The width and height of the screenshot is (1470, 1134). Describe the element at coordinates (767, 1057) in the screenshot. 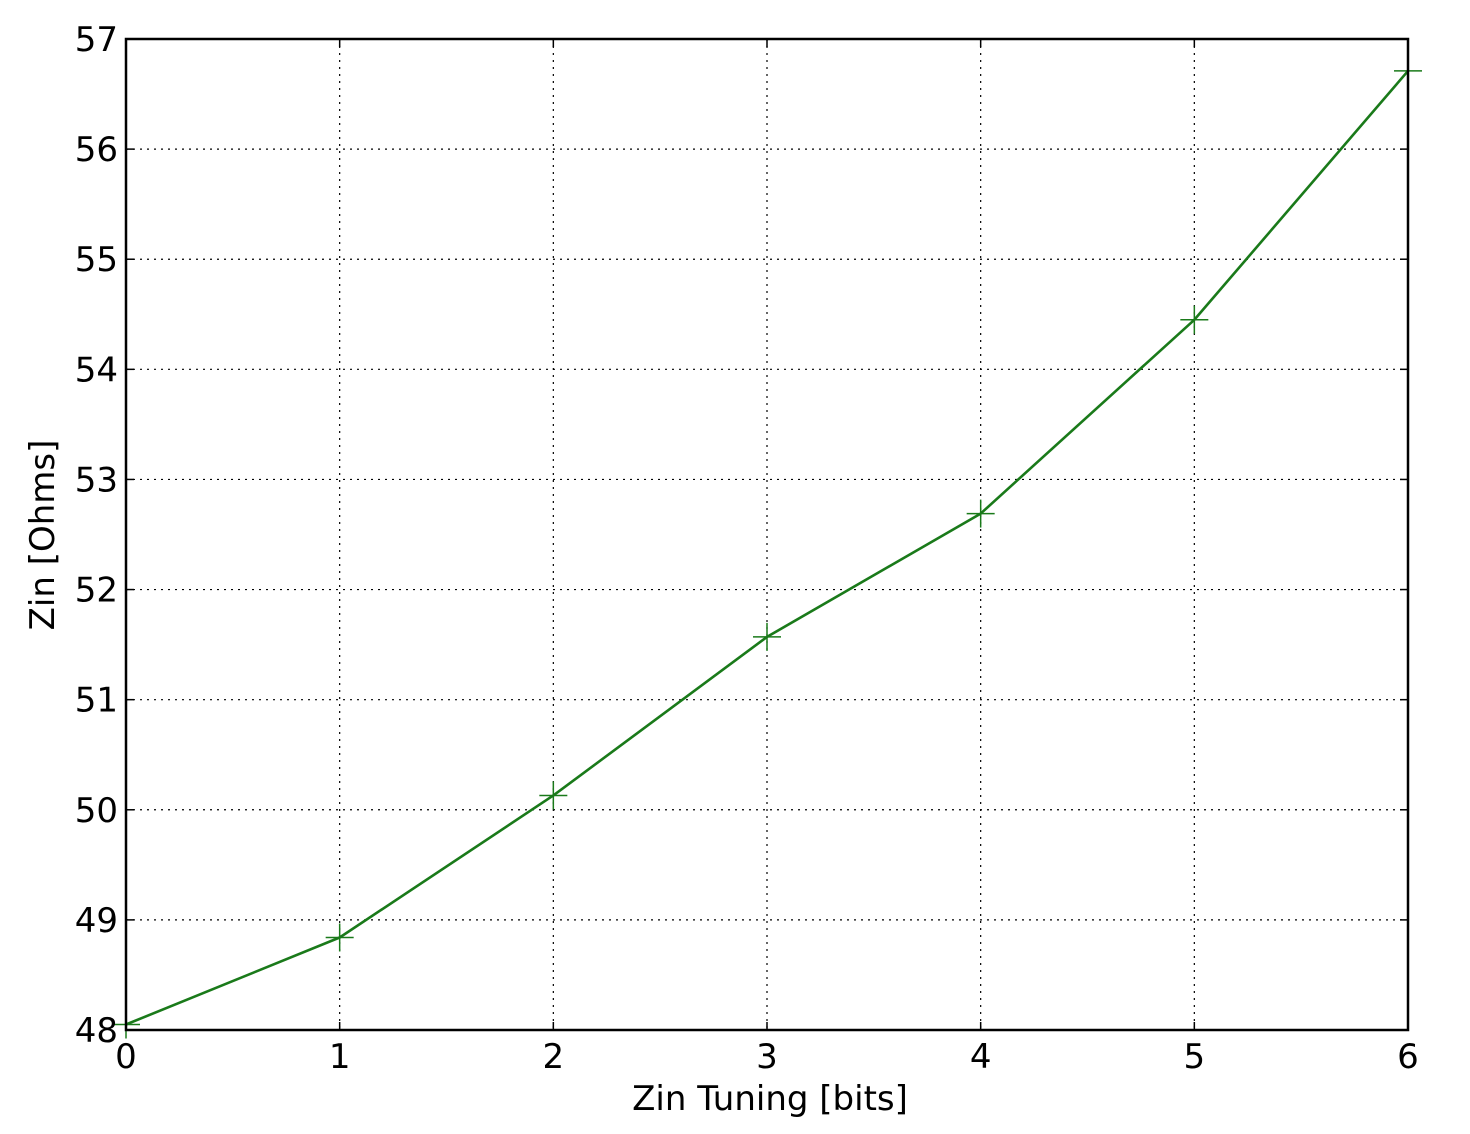

I see `x-tick-label: 3` at that location.